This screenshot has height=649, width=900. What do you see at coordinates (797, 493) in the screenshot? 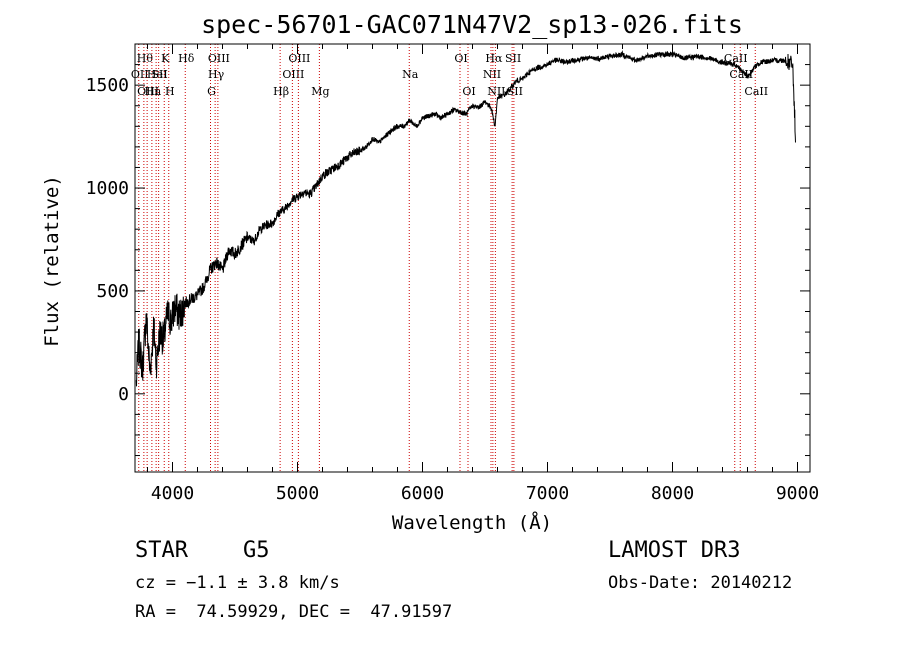
I see `x-tick-label: 9000` at bounding box center [797, 493].